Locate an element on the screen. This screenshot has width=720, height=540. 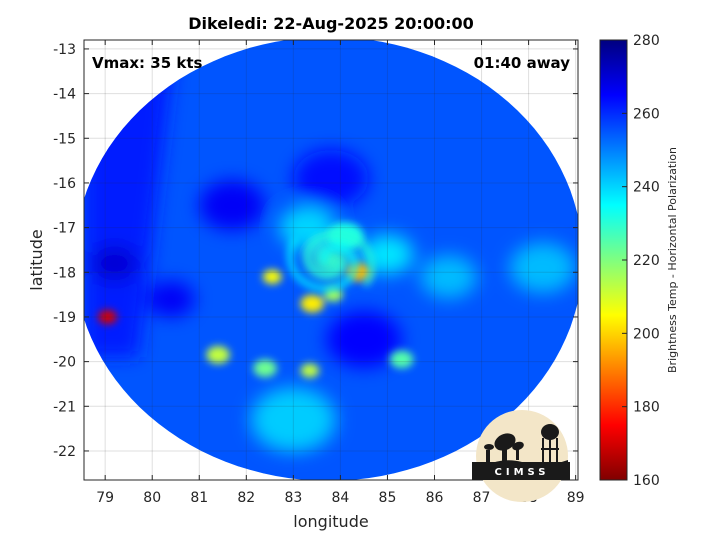
x-tick-label: 87 is located at coordinates (482, 498).